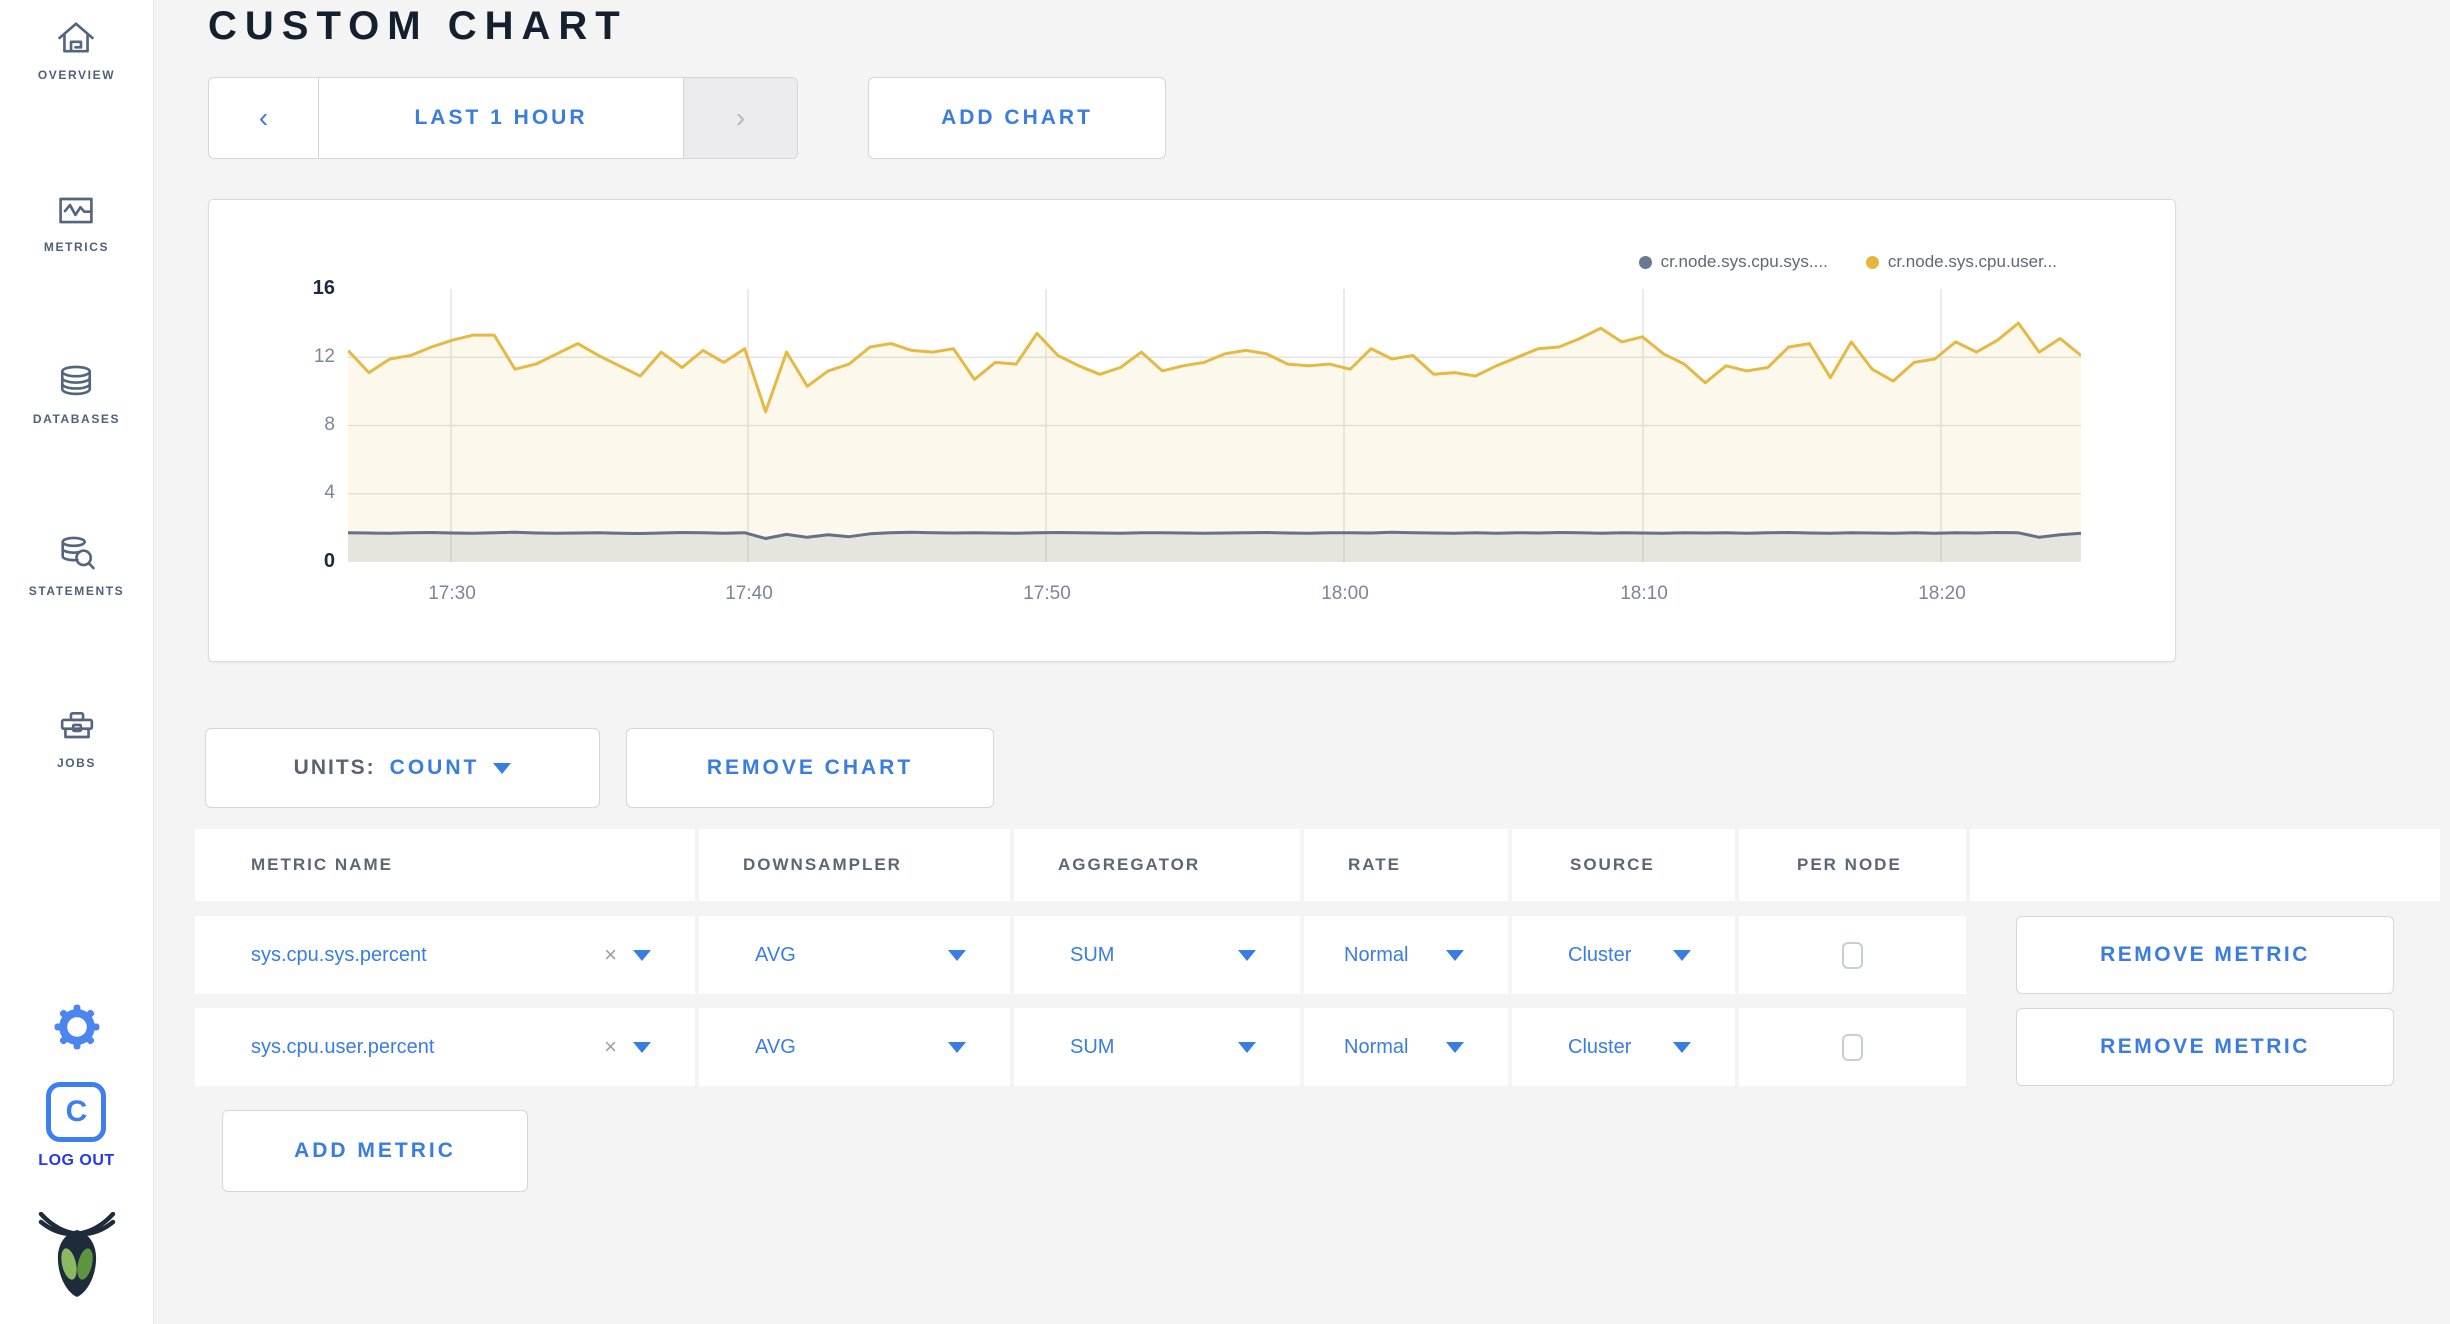 The height and width of the screenshot is (1324, 2450). I want to click on toolbar: ‹ LAST 1 HOUR › ADD CHART, so click(1329, 118).